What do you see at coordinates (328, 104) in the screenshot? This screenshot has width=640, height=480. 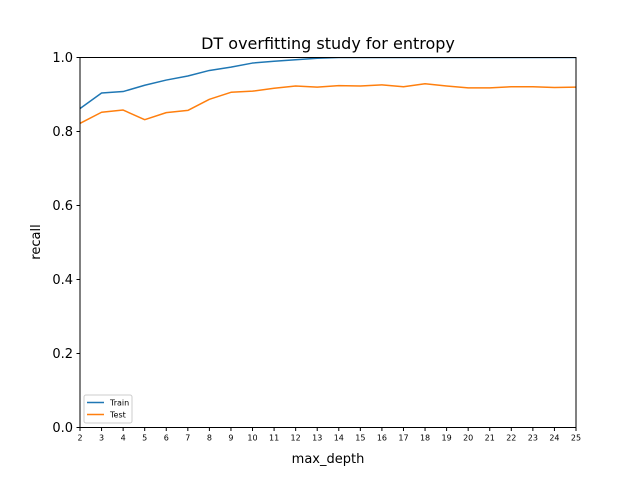 I see `series-line-test` at bounding box center [328, 104].